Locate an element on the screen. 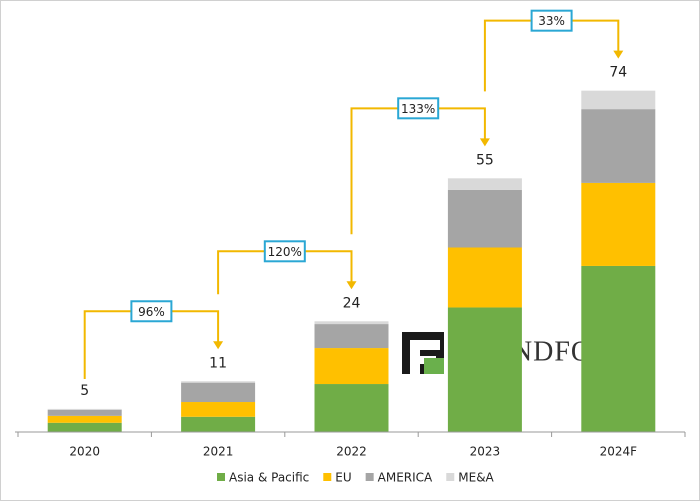  x-tick-label: 2022 is located at coordinates (351, 452).